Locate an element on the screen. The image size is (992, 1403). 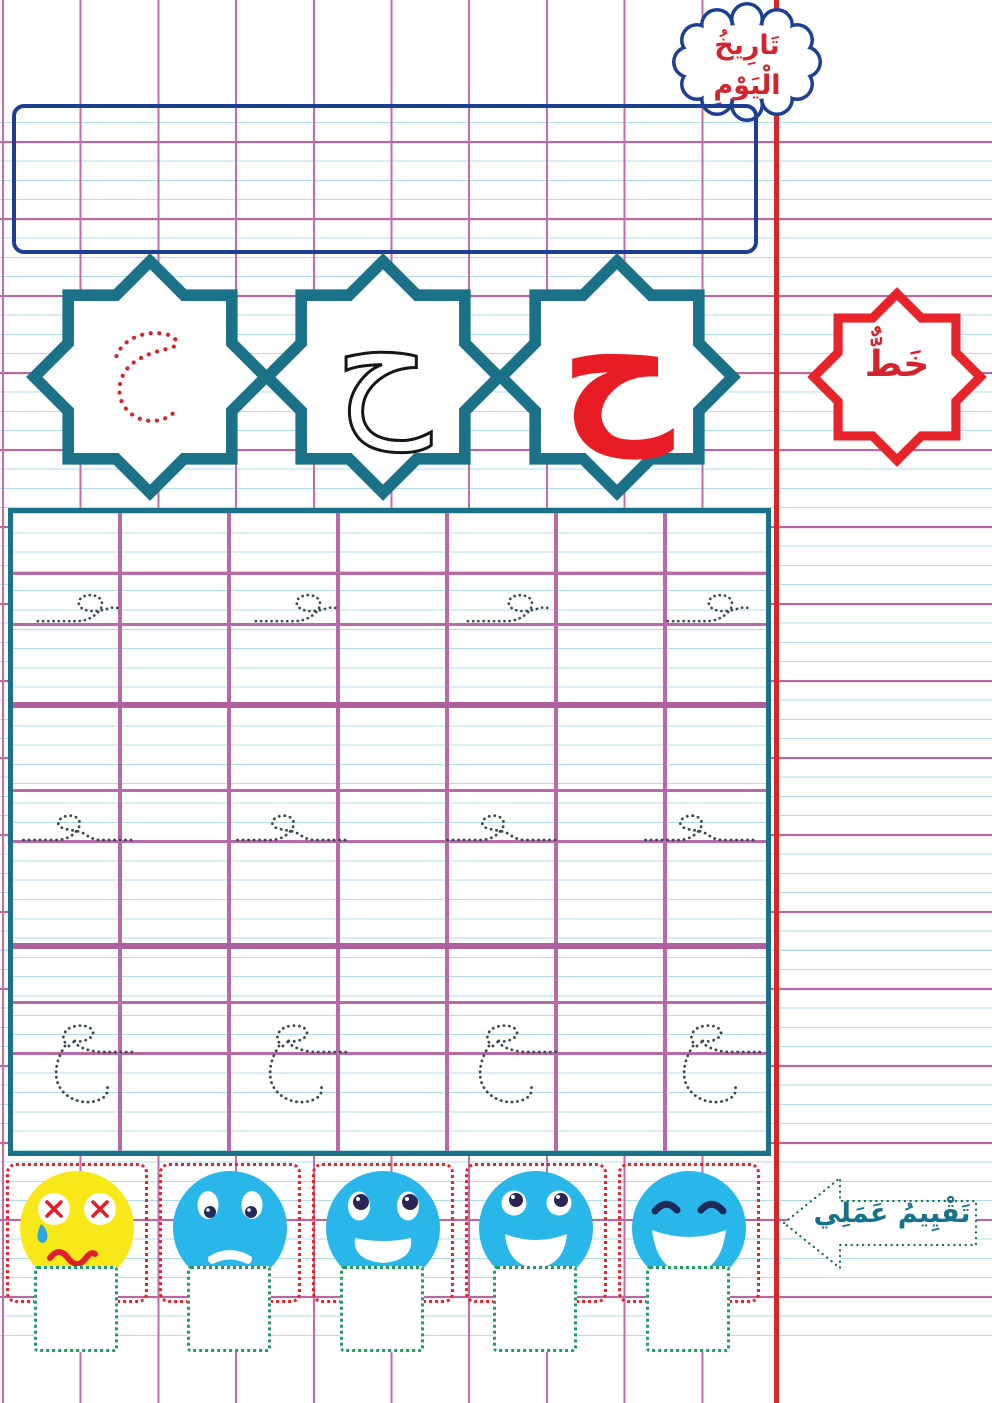
red-margin-line is located at coordinates (776, 701).